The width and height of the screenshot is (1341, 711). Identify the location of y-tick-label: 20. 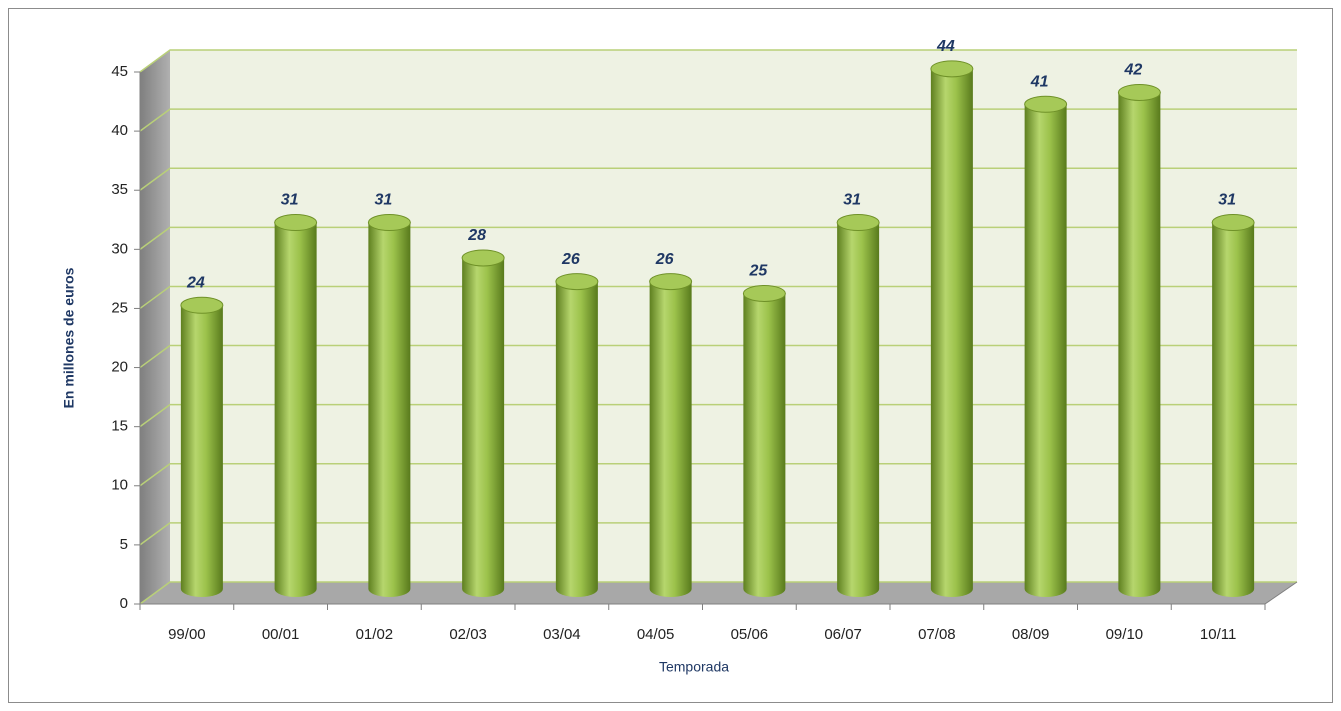
(119, 367).